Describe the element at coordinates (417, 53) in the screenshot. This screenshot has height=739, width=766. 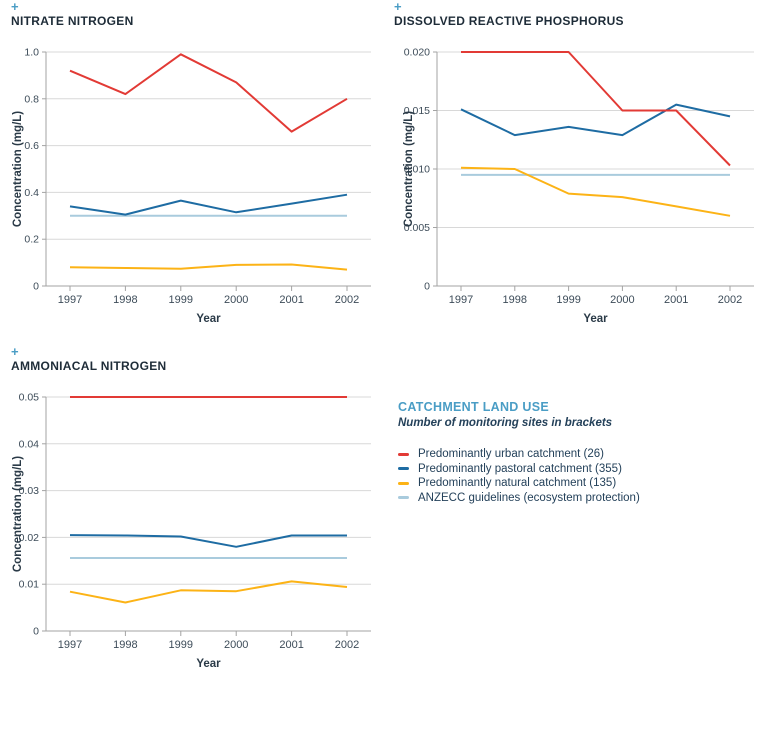
I see `svg-text: 0.020` at that location.